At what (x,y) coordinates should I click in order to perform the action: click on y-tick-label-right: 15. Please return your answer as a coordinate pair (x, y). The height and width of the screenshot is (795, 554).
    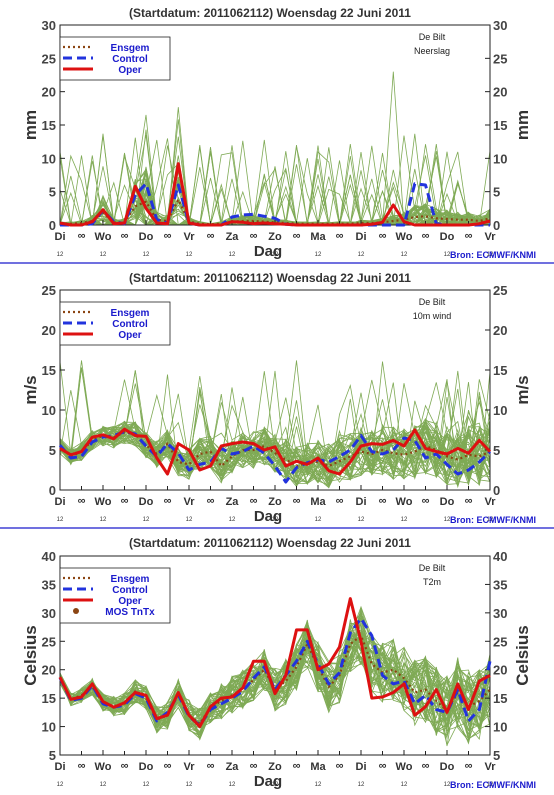
    Looking at the image, I should click on (500, 698).